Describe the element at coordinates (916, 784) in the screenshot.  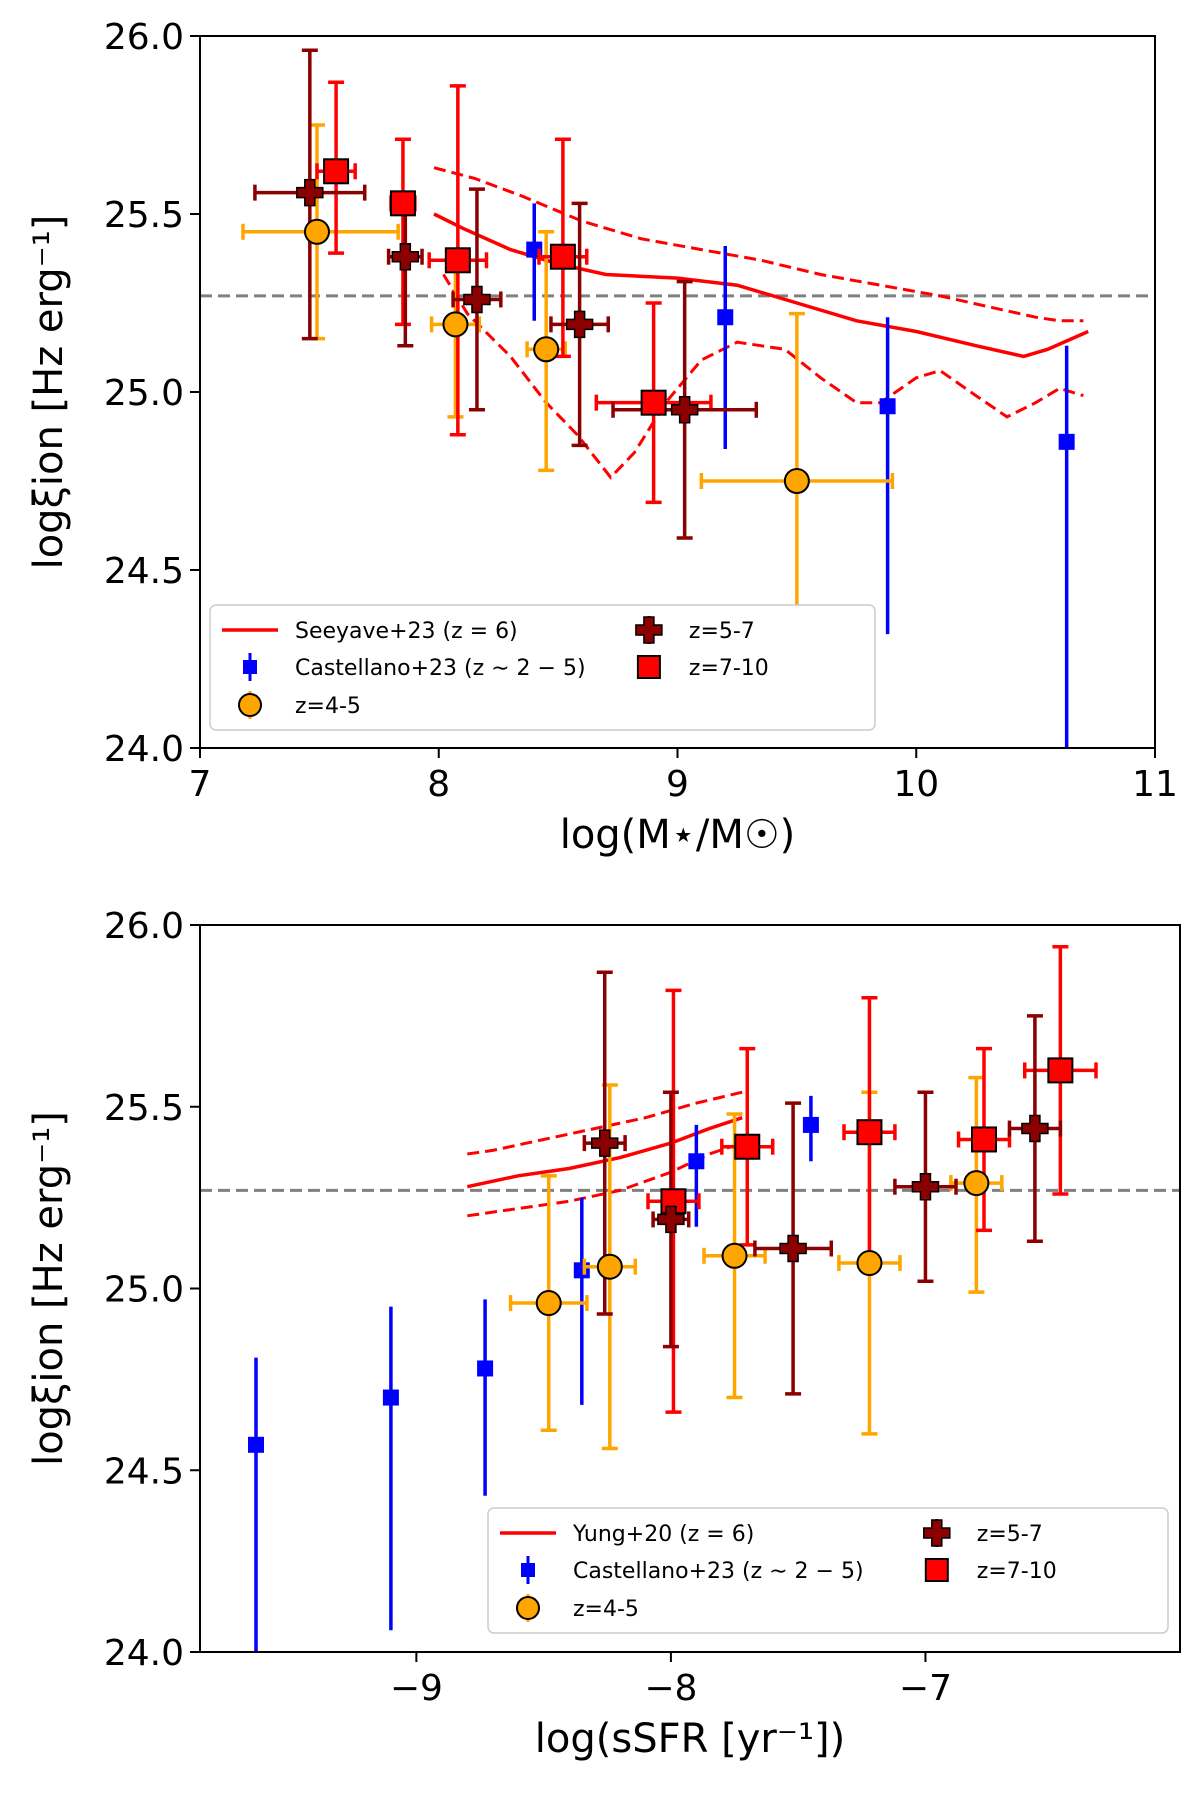
I see `x-tick-label: 10` at that location.